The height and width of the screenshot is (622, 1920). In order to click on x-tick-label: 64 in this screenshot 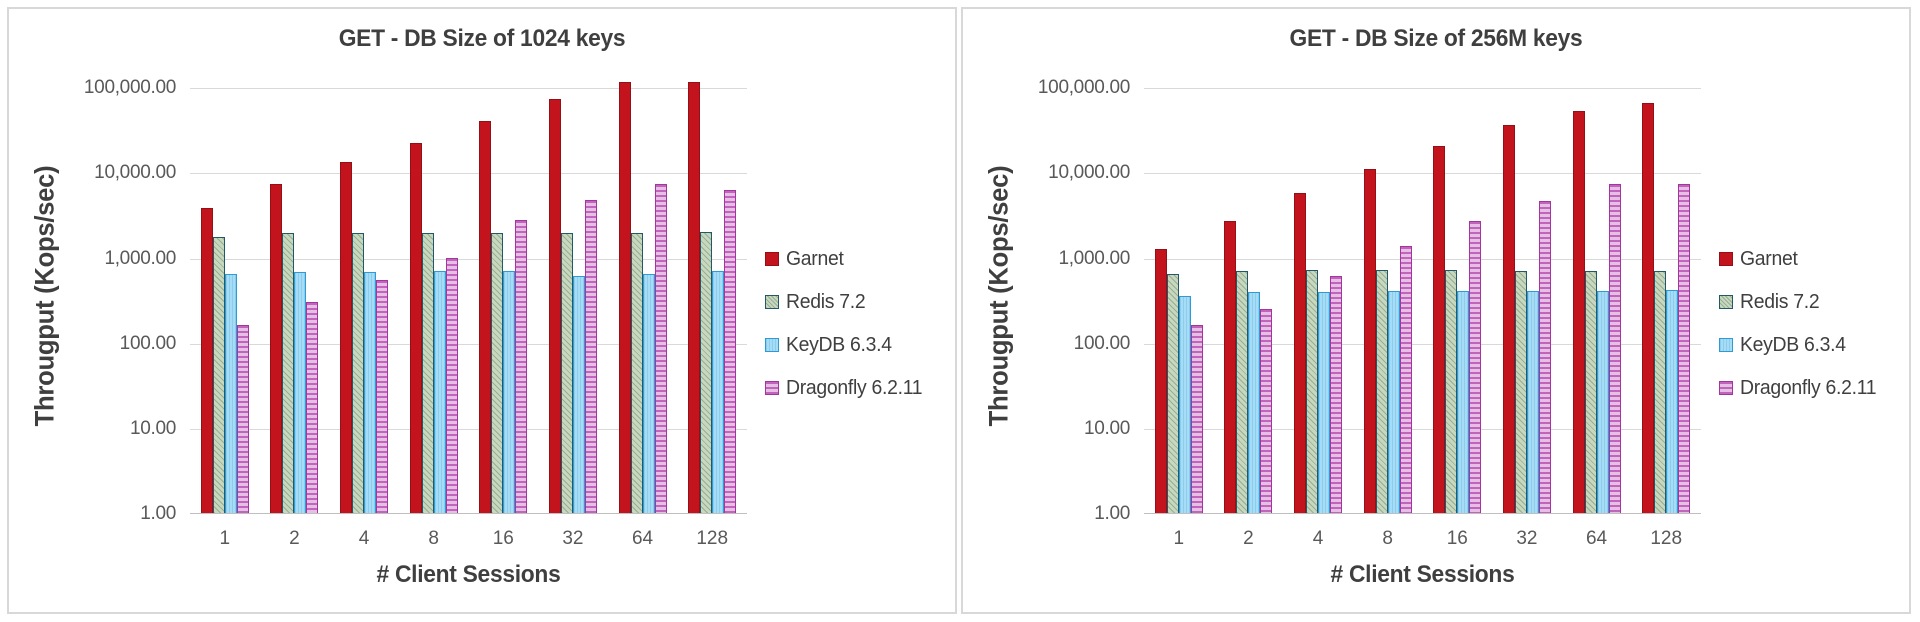, I will do `click(1596, 538)`.